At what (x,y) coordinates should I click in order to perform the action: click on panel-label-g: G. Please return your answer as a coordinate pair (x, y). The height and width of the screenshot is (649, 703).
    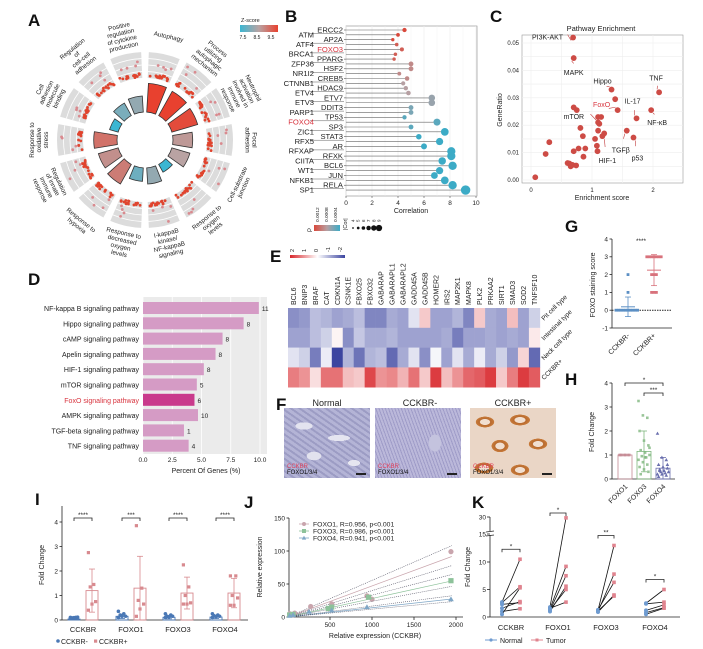
    Looking at the image, I should click on (571, 226).